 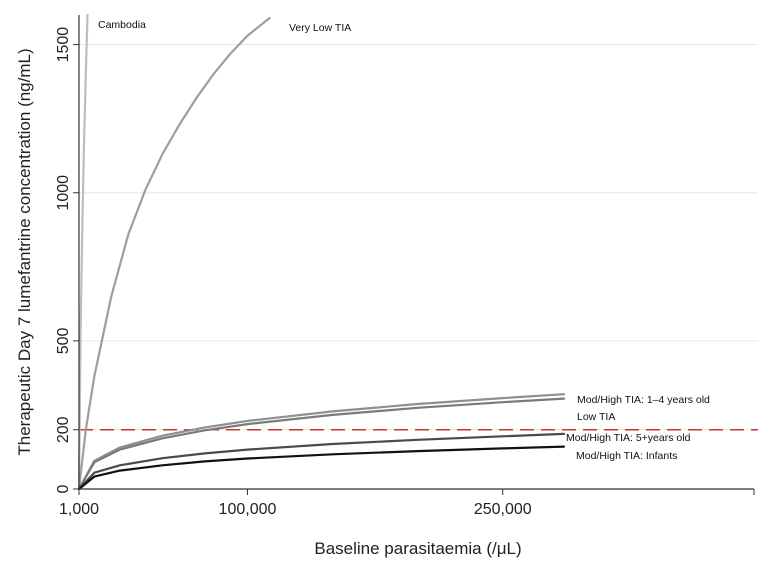 What do you see at coordinates (596, 417) in the screenshot?
I see `series-label: Low TIA` at bounding box center [596, 417].